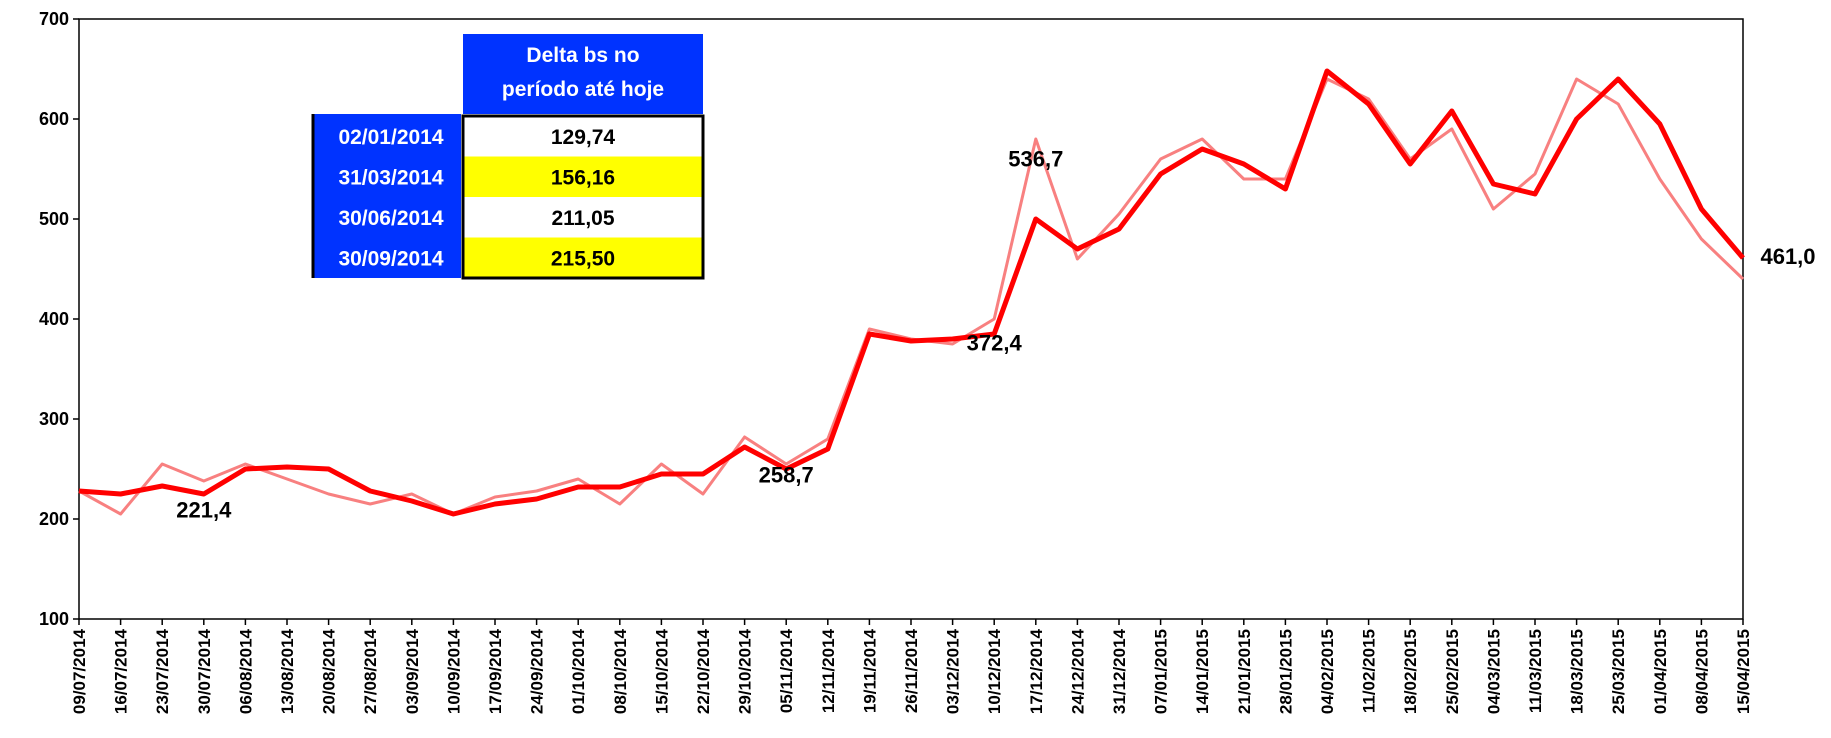 The image size is (1831, 738). What do you see at coordinates (869, 670) in the screenshot?
I see `x-tick-label: 19/11/2014` at bounding box center [869, 670].